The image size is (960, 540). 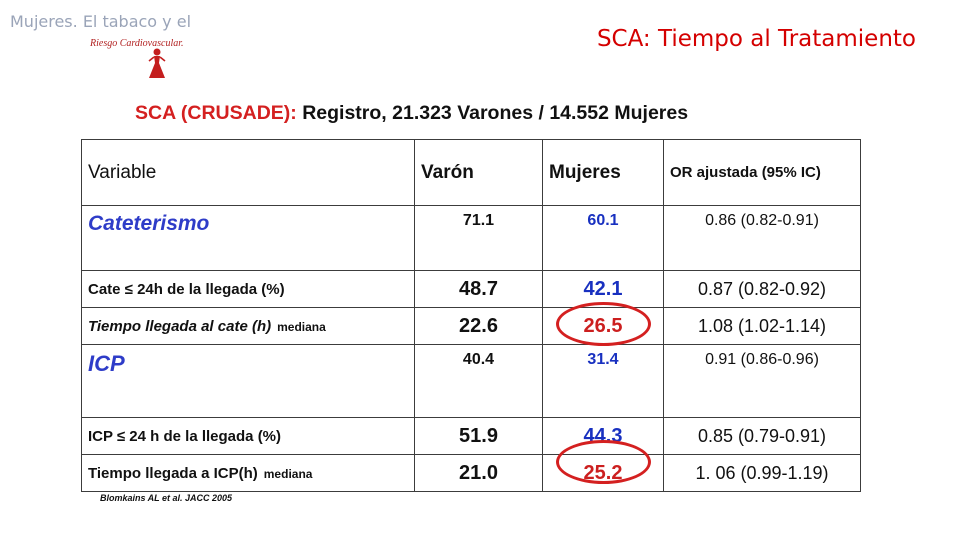 I want to click on table-row: ICP 40.4 31.4 0.91 (0.86-0.96), so click(x=471, y=381).